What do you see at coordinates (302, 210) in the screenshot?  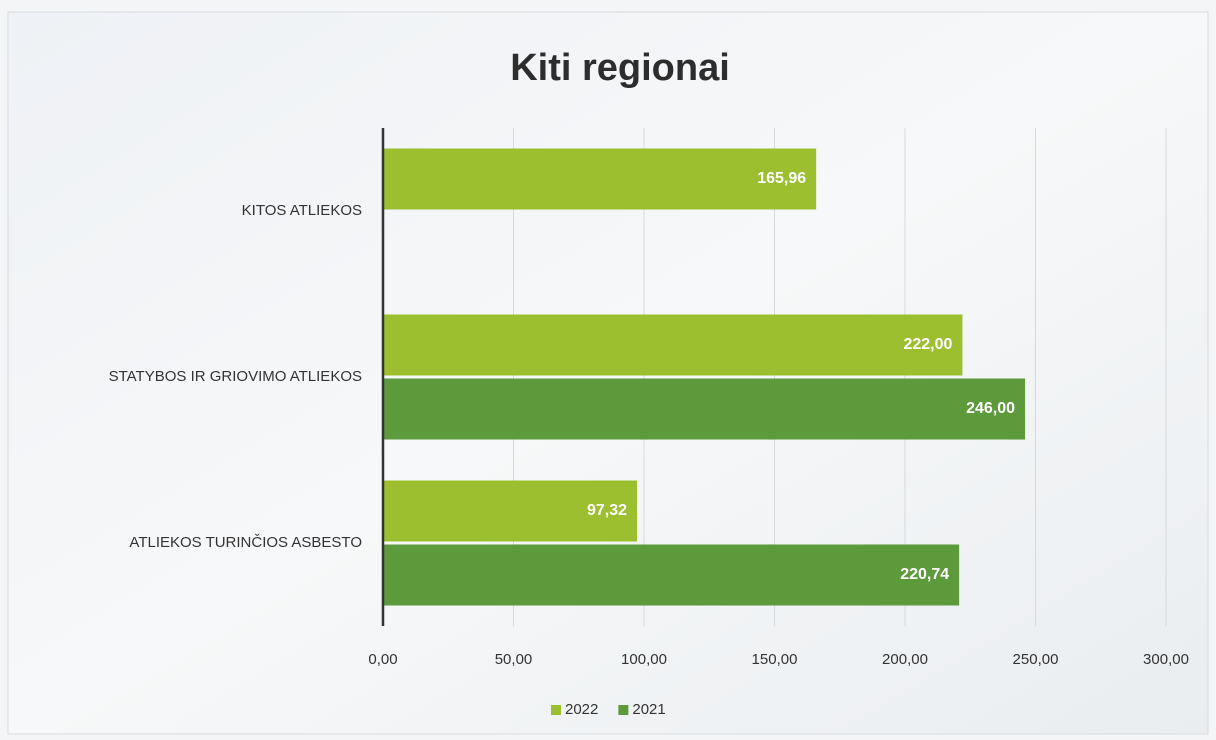 I see `y-tick-label: KITOS ATLIEKOS` at bounding box center [302, 210].